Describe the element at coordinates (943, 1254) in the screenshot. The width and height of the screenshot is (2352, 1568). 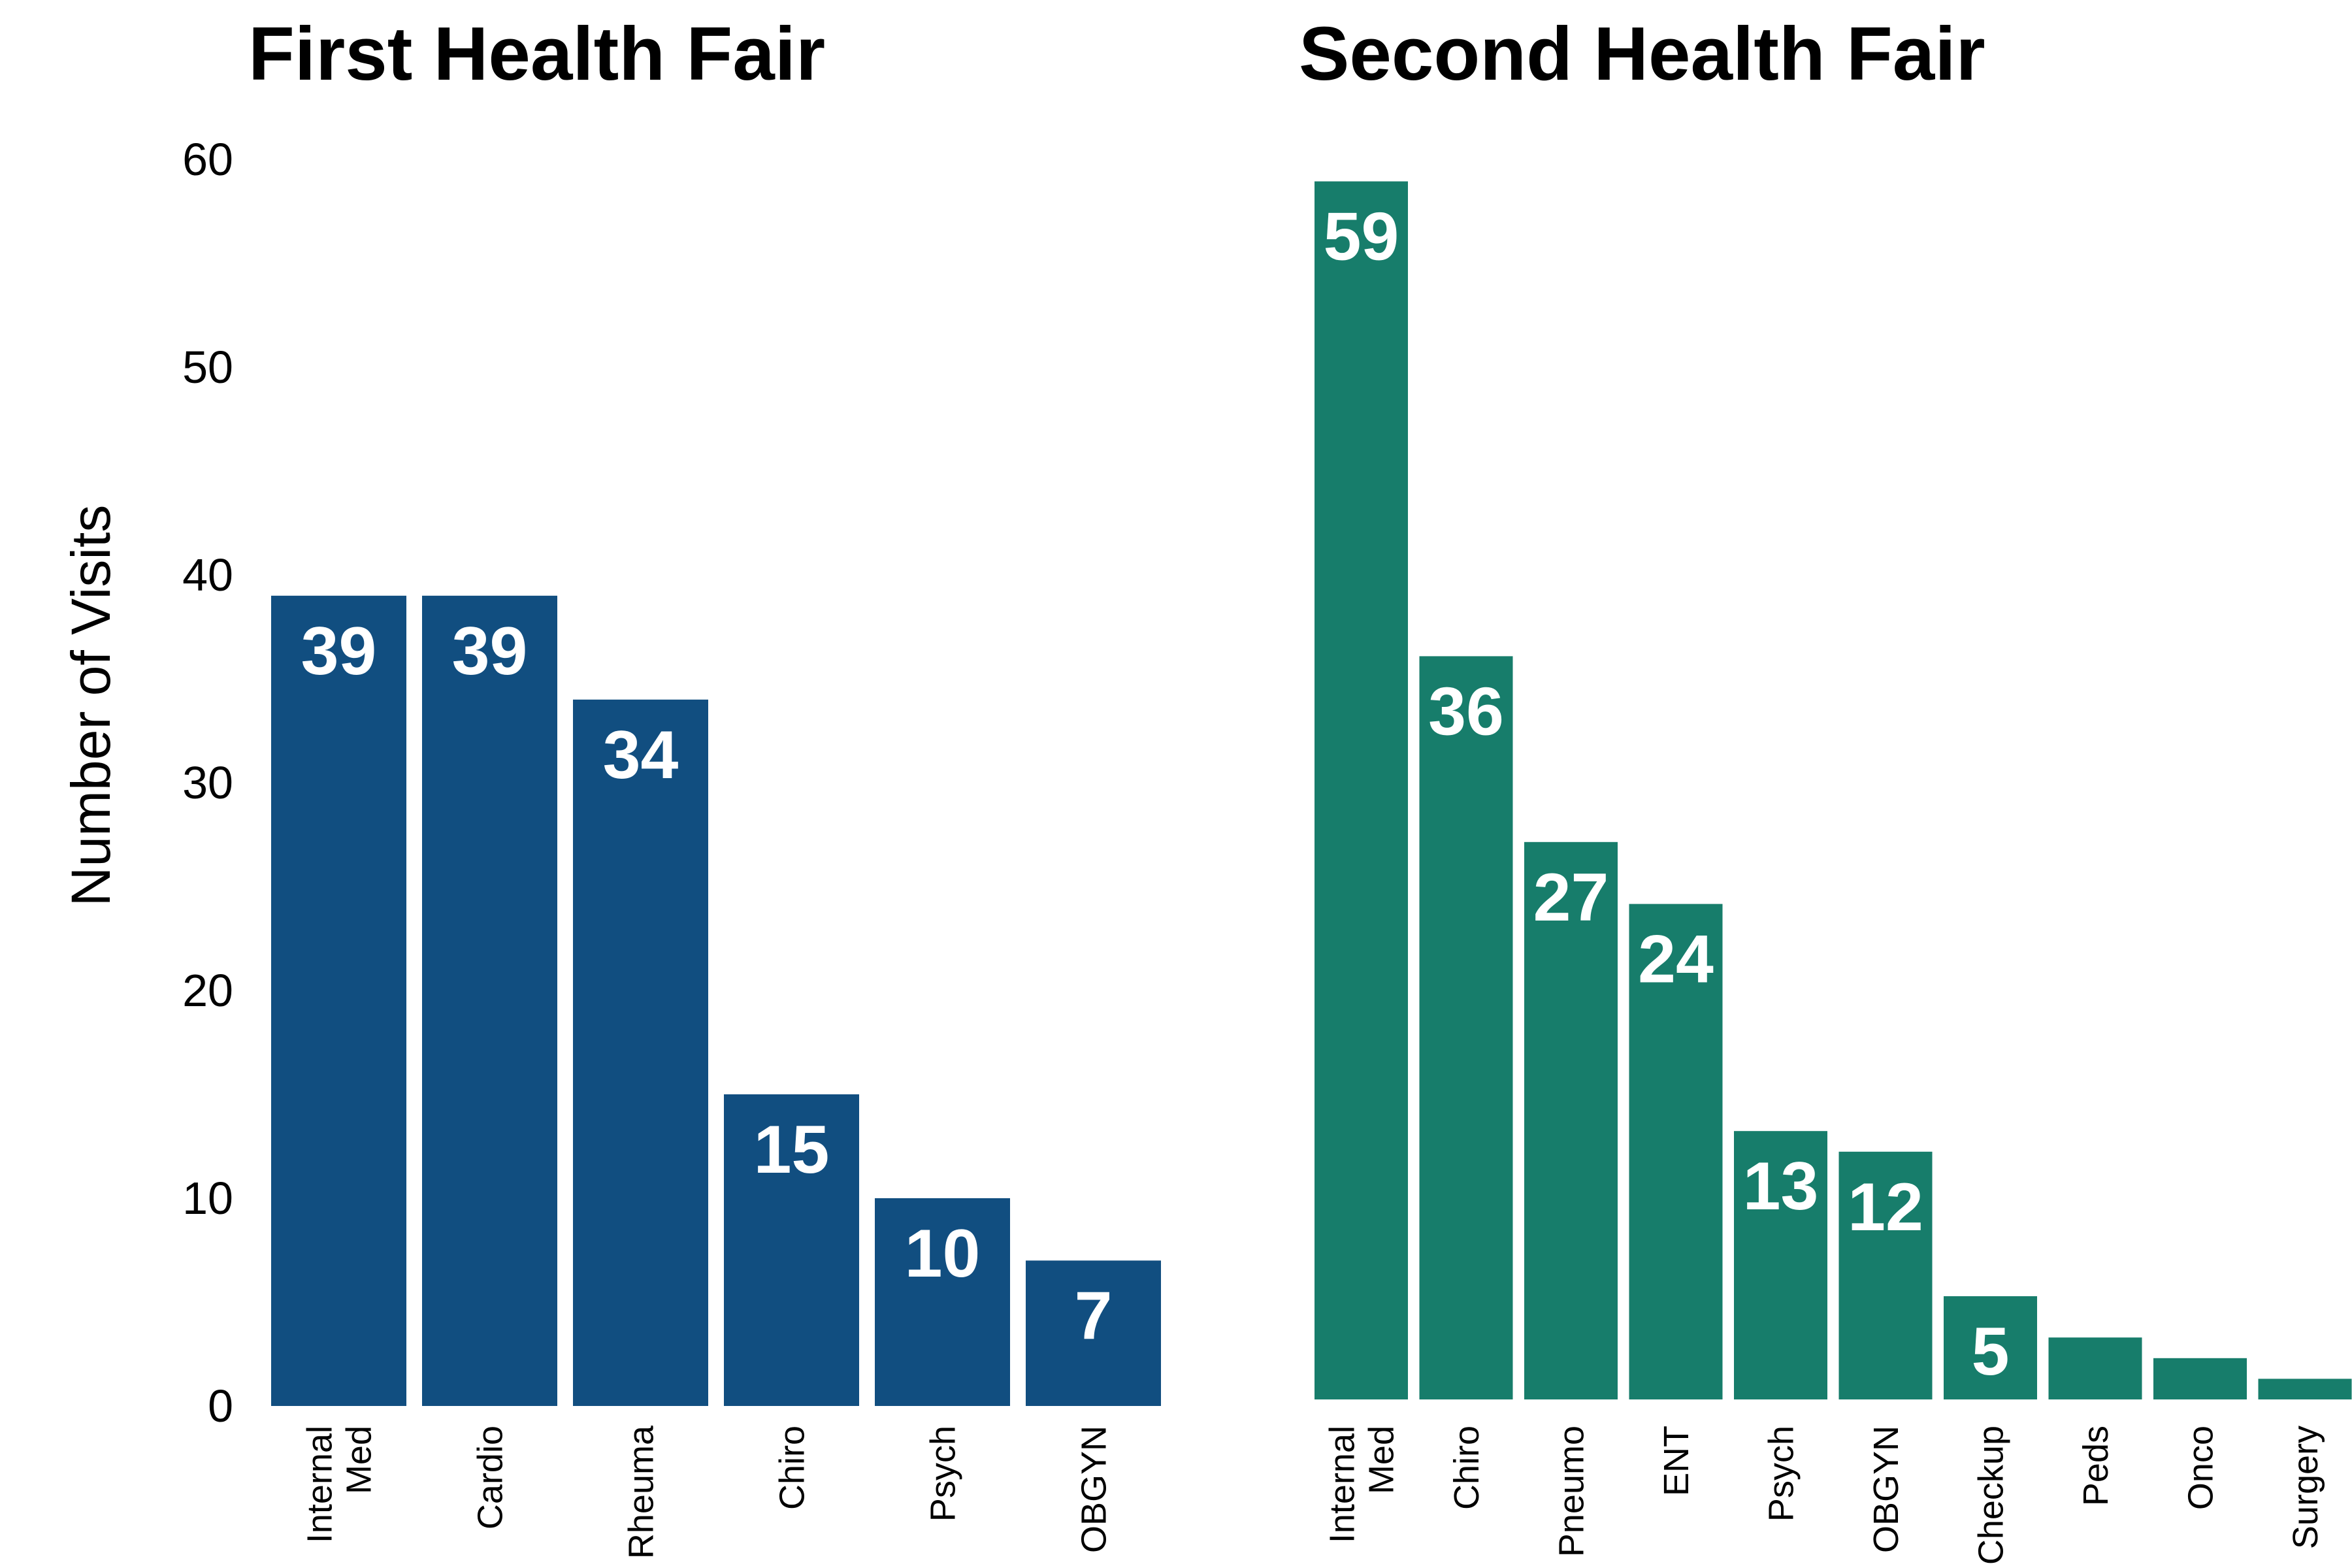
I see `bar-value-label: 10` at that location.